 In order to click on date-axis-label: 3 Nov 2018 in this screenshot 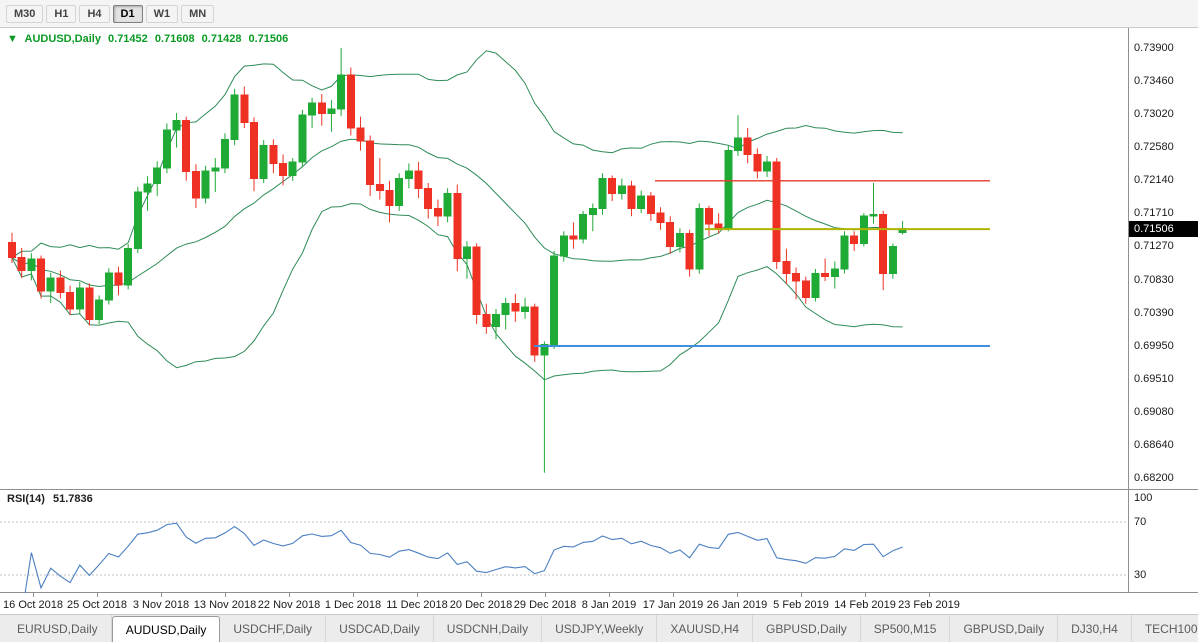, I will do `click(161, 605)`.